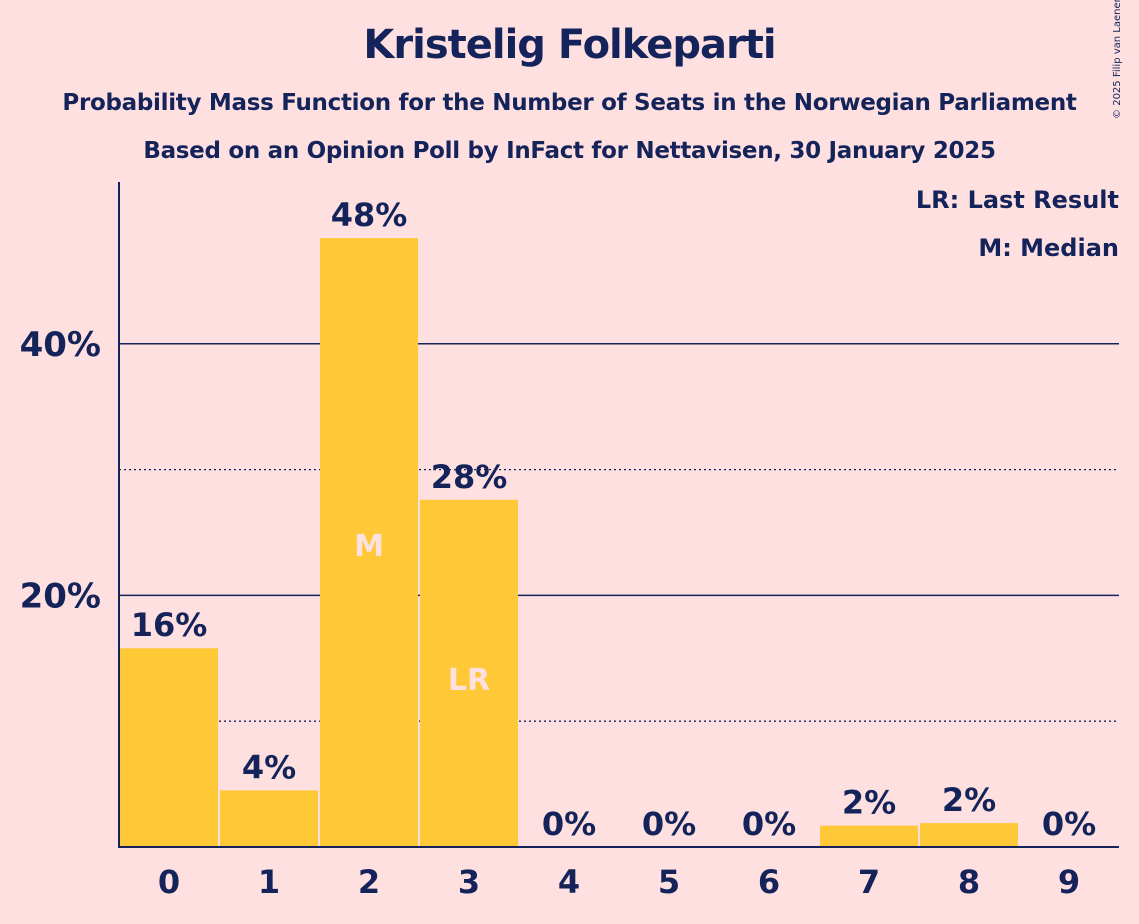  I want to click on y-tick-label: 20%, so click(60, 596).